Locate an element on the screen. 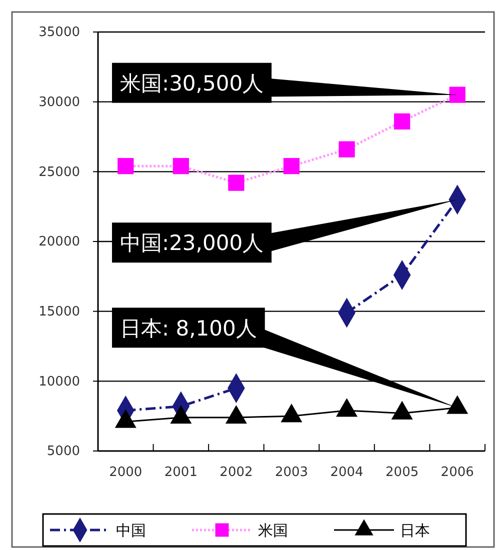 This screenshot has height=550, width=498. y-tick-label: 35000 is located at coordinates (59, 32).